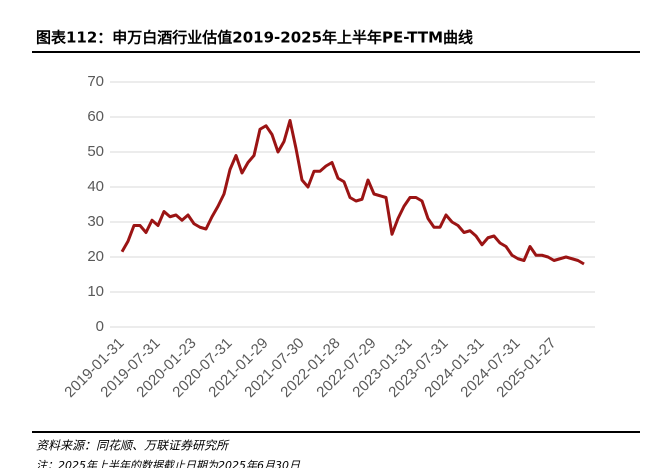  What do you see at coordinates (95, 221) in the screenshot?
I see `y-tick-label: 30` at bounding box center [95, 221].